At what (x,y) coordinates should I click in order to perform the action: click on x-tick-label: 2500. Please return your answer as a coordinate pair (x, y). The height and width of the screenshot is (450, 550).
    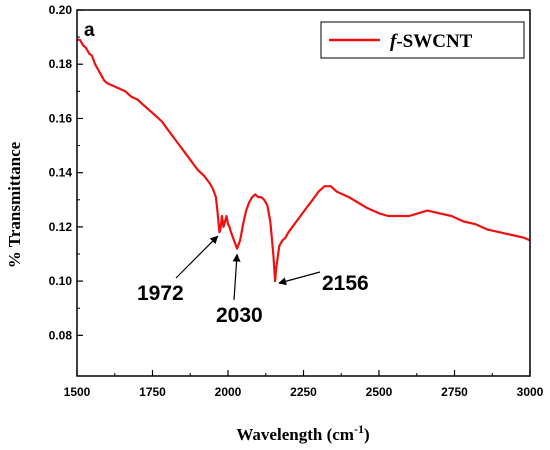
    Looking at the image, I should click on (379, 392).